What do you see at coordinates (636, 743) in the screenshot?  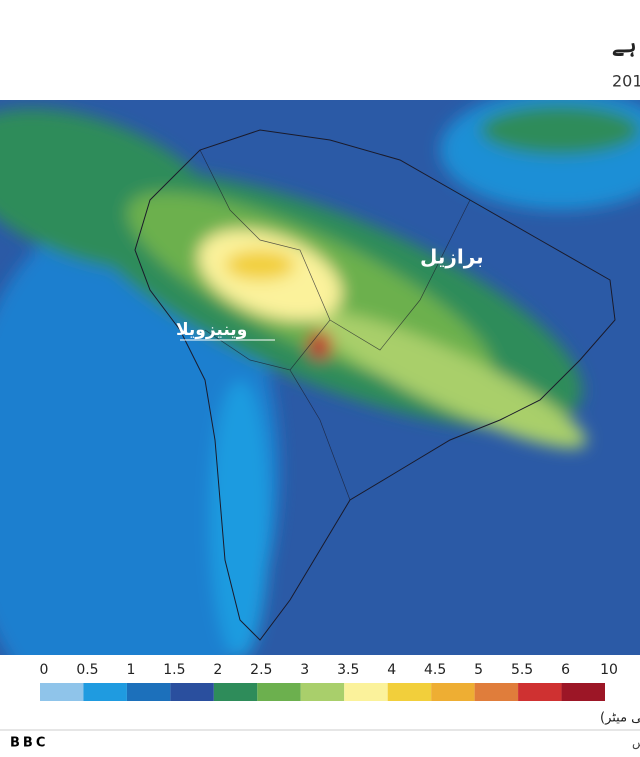 I see `credit: بشکریہ: کوپرنیکس کی ماحولیاتی جائزہ سروس` at bounding box center [636, 743].